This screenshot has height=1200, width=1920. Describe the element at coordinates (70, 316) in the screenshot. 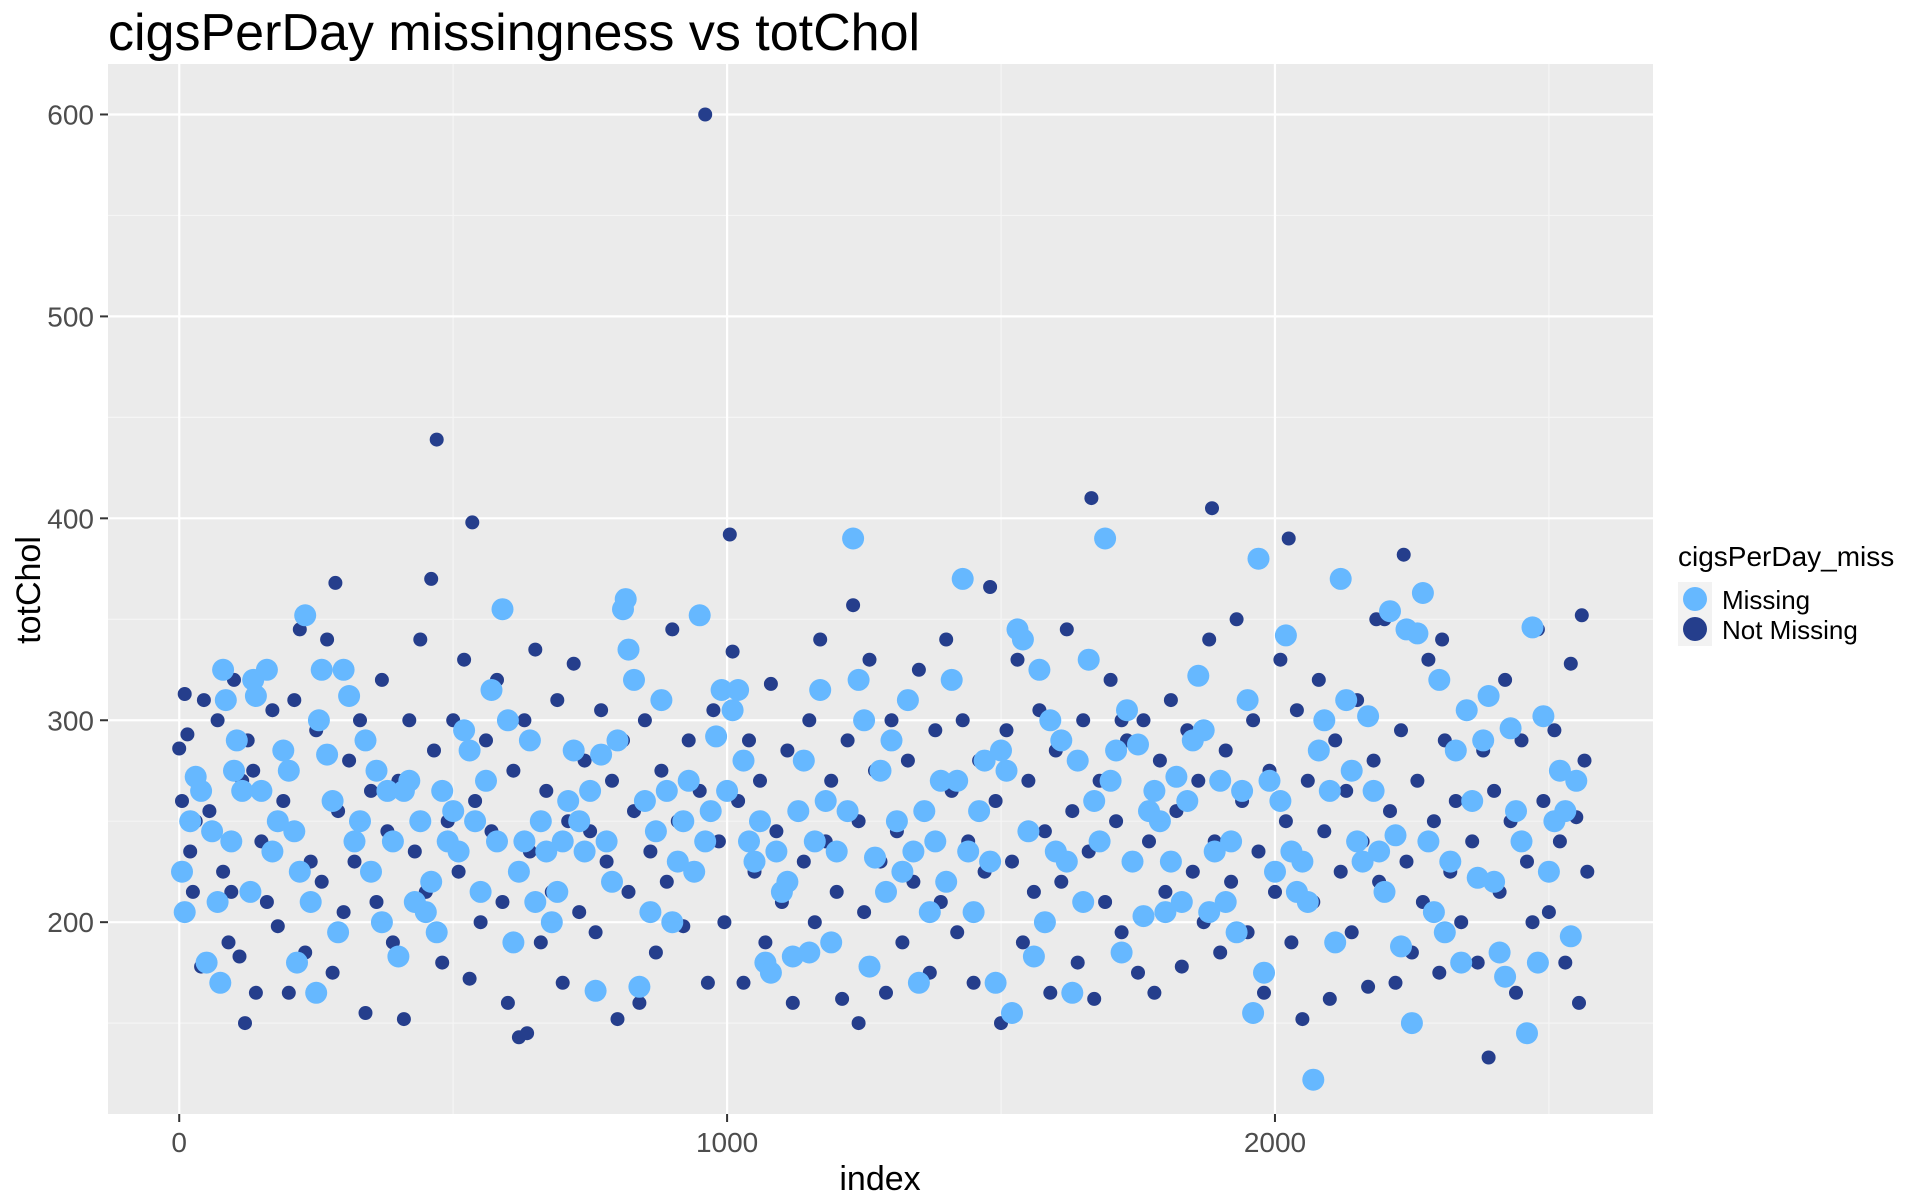

I see `y-tick-label: 500` at that location.